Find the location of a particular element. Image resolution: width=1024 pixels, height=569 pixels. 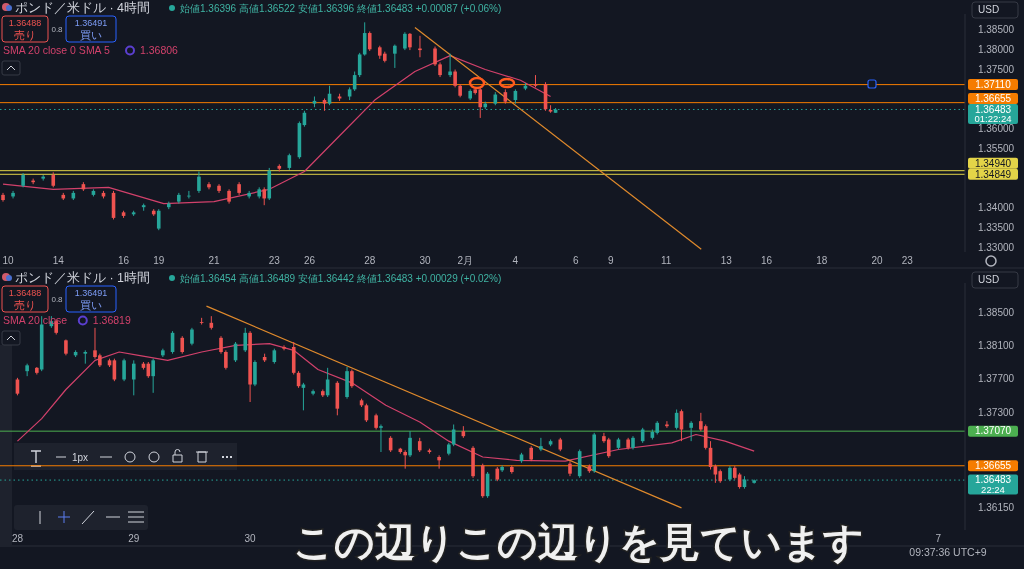

y-tick-label: 1.34000 is located at coordinates (996, 208).